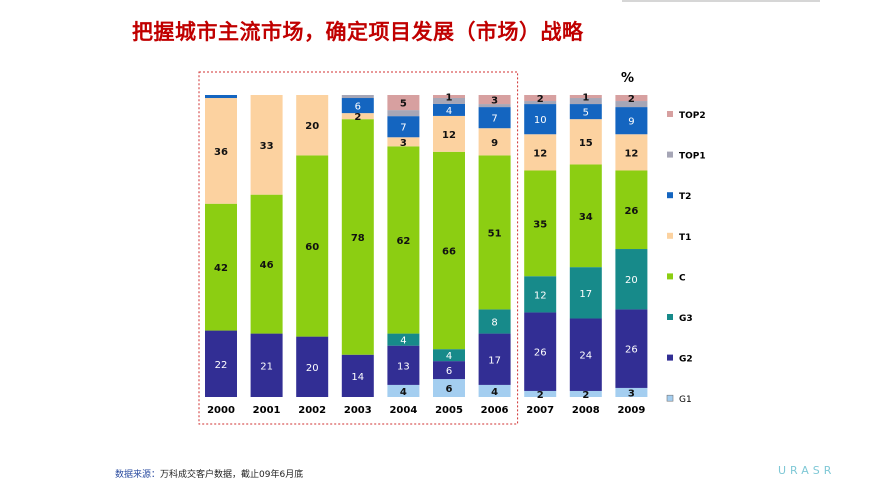 This screenshot has height=489, width=872. I want to click on bar-segment-g1-2009, so click(631, 392).